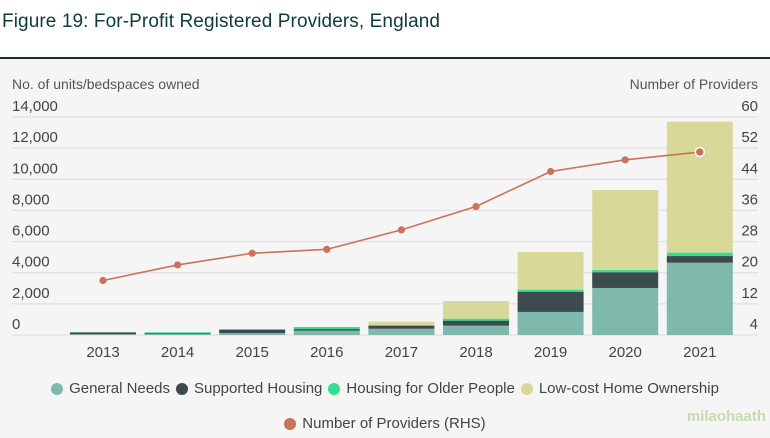 The image size is (770, 438). Describe the element at coordinates (103, 280) in the screenshot. I see `providers-point-2013` at that location.